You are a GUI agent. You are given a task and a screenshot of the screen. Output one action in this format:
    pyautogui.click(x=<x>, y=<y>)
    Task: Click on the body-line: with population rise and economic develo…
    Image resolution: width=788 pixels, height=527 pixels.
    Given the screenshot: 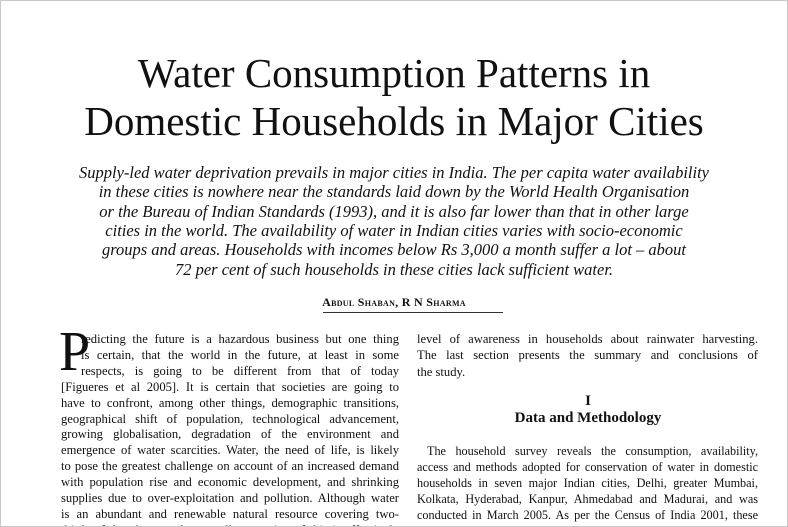 What is the action you would take?
    pyautogui.click(x=230, y=482)
    